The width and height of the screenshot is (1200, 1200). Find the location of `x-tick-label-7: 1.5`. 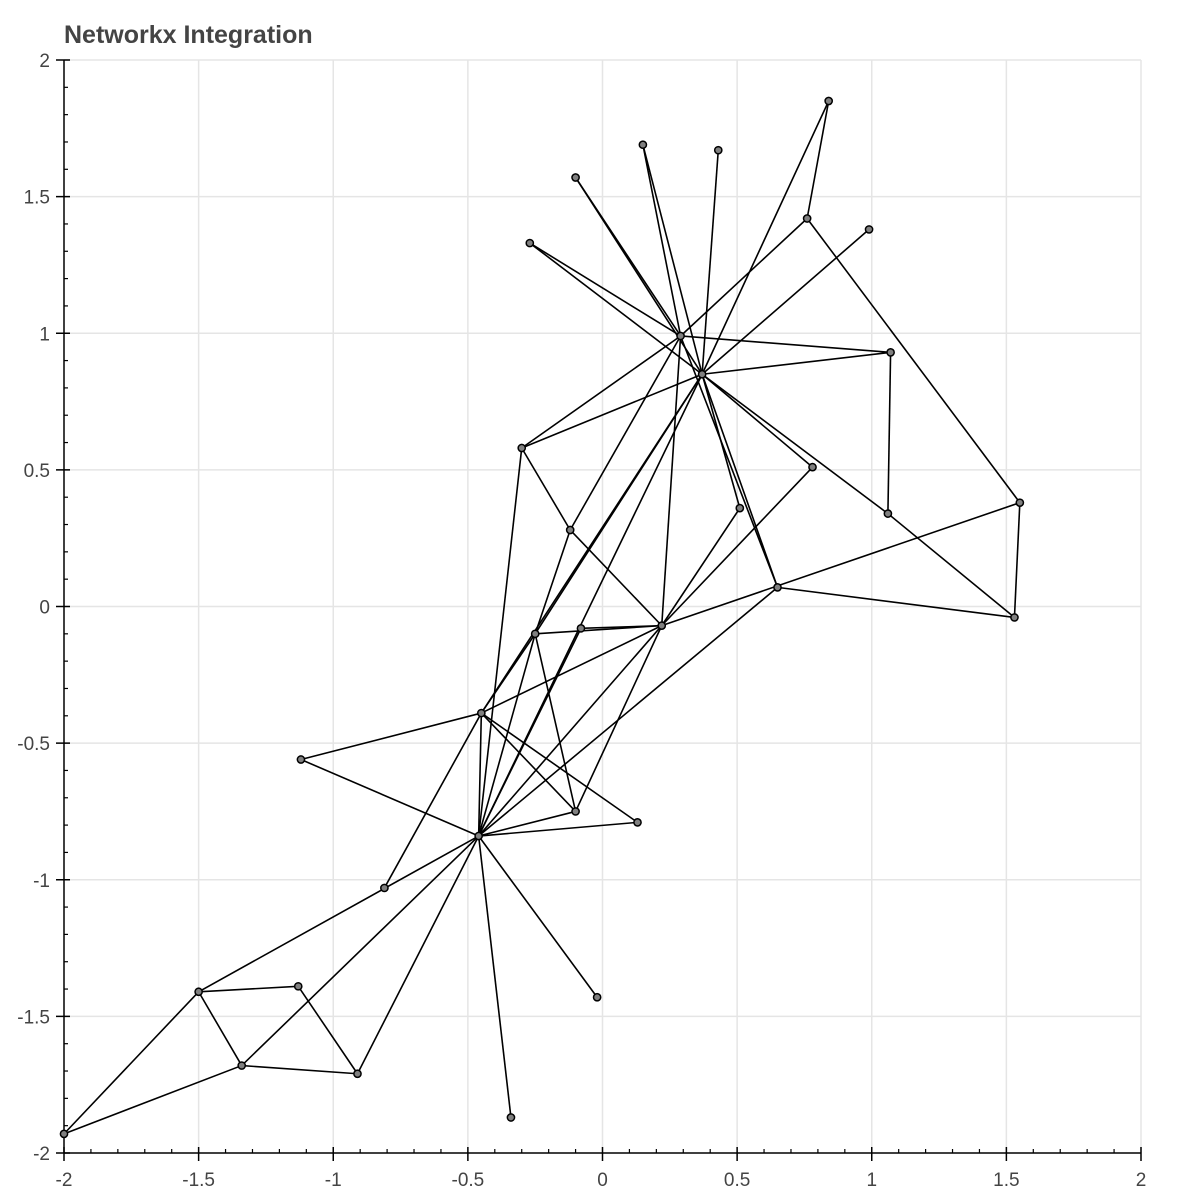

x-tick-label-7: 1.5 is located at coordinates (1006, 1180).